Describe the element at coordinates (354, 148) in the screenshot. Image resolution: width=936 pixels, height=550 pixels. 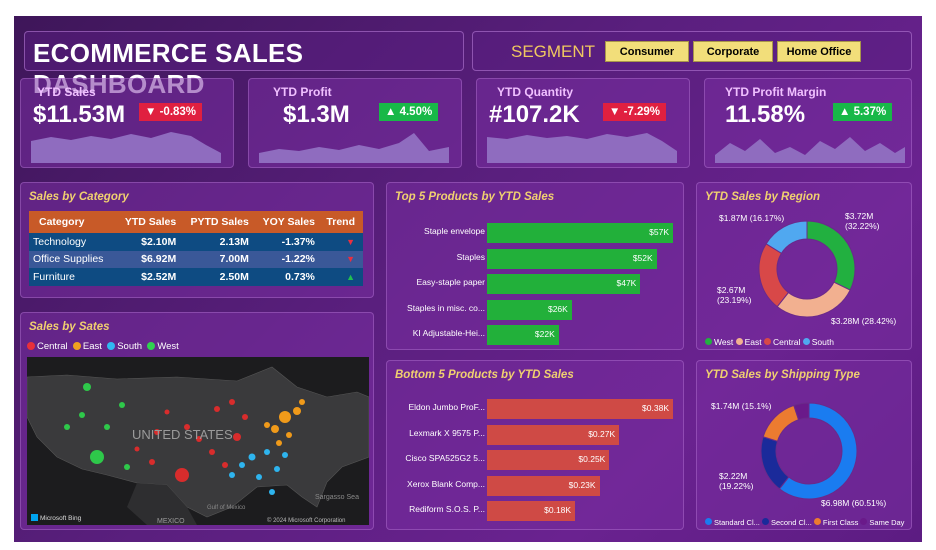
I see `sparkline` at that location.